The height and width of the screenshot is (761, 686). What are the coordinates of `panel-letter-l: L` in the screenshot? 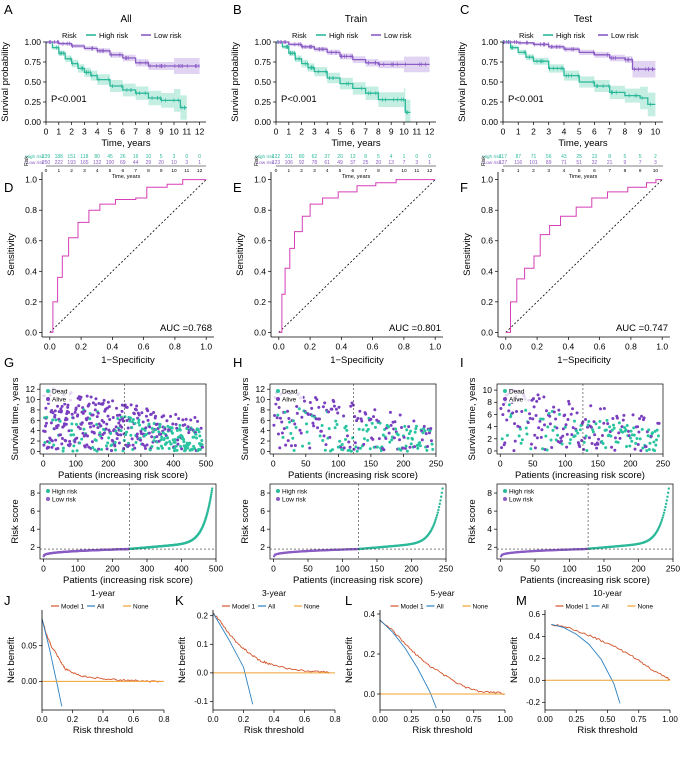 It's located at (348, 600).